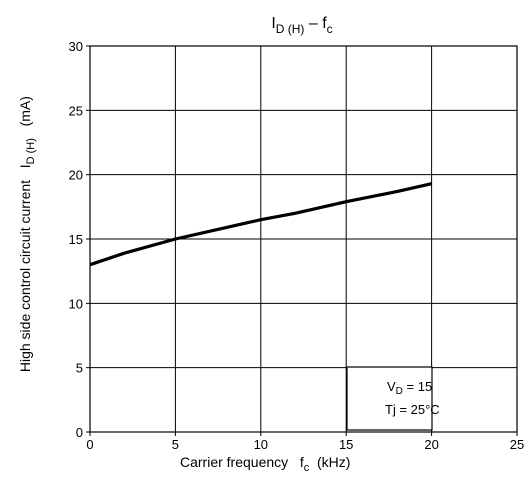 The height and width of the screenshot is (504, 530). What do you see at coordinates (175, 444) in the screenshot?
I see `x-tick-label: 5` at bounding box center [175, 444].